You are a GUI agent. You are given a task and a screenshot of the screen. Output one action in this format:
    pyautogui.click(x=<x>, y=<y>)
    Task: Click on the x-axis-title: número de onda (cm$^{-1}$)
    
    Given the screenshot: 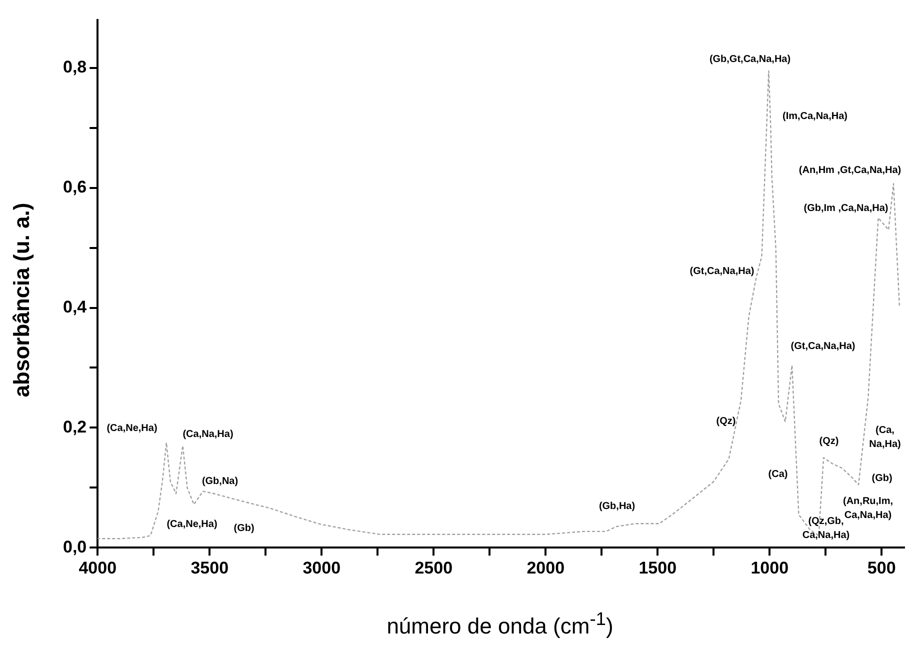 What is the action you would take?
    pyautogui.click(x=500, y=624)
    